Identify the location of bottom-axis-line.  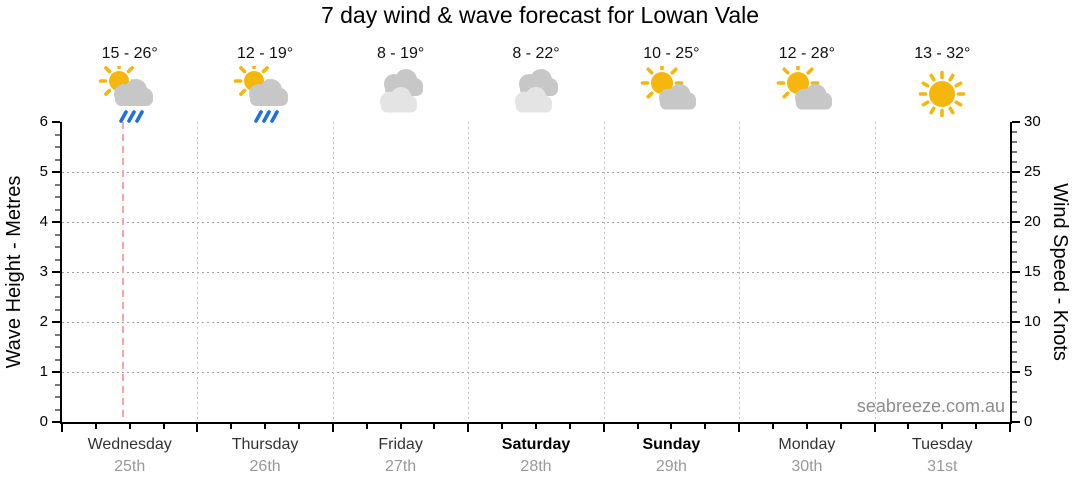
(536, 423).